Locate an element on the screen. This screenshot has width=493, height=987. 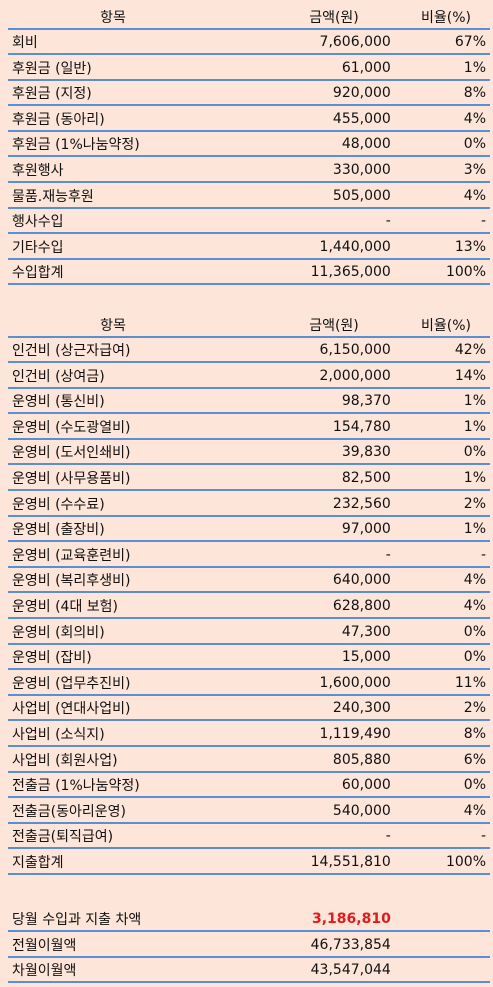
cell-amount: 540,000 is located at coordinates (361, 810).